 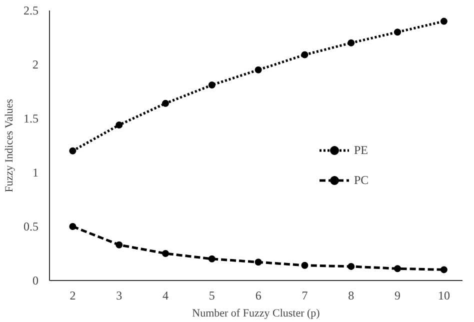 I want to click on x-tick-label: 9, so click(x=397, y=295).